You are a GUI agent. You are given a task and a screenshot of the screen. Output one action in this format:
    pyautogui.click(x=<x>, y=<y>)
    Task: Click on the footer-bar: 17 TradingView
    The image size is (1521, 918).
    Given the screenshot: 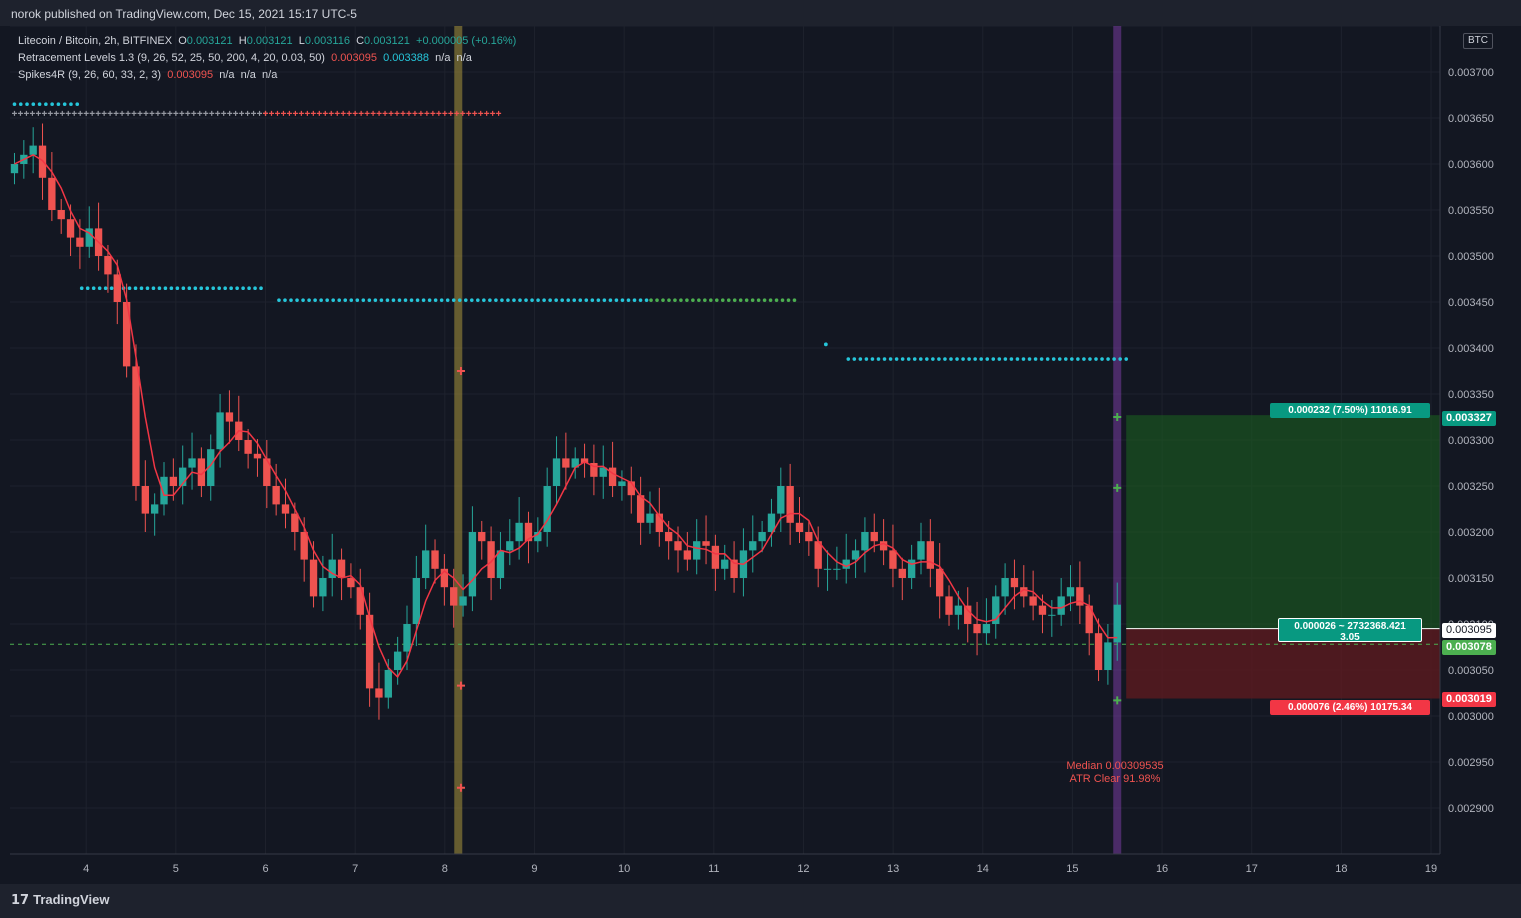 What is the action you would take?
    pyautogui.click(x=760, y=901)
    